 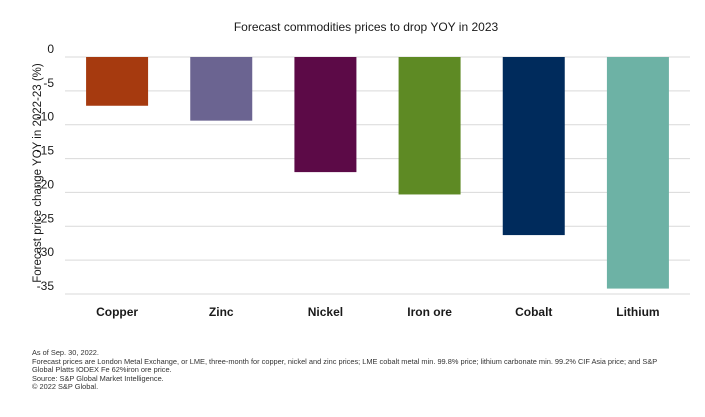 What do you see at coordinates (46, 117) in the screenshot?
I see `y-tick-label: -10` at bounding box center [46, 117].